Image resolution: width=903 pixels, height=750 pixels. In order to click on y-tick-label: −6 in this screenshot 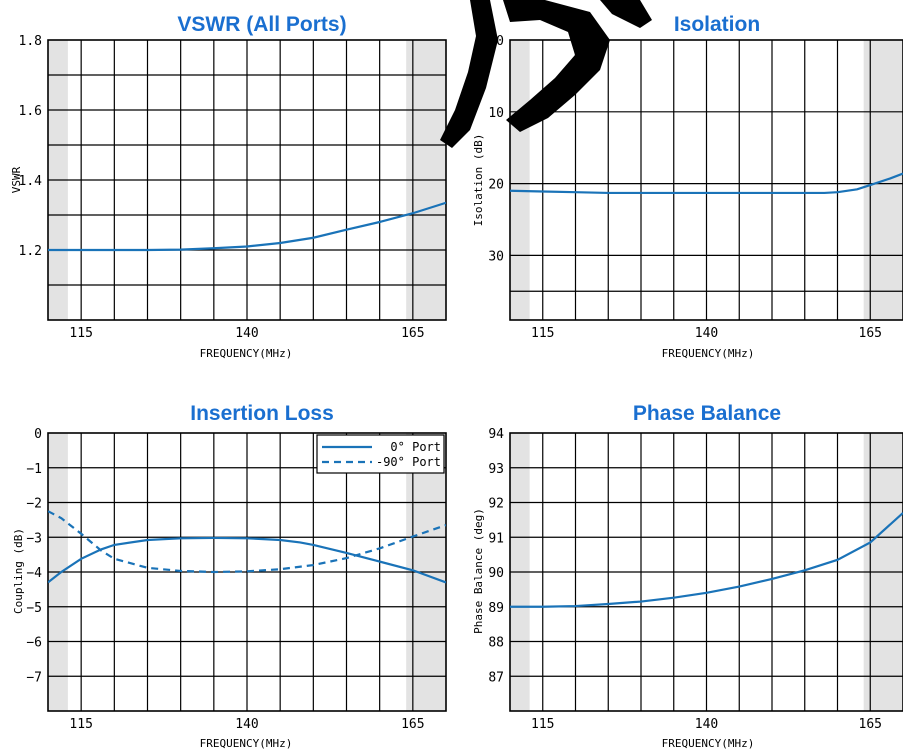, I will do `click(34, 643)`.